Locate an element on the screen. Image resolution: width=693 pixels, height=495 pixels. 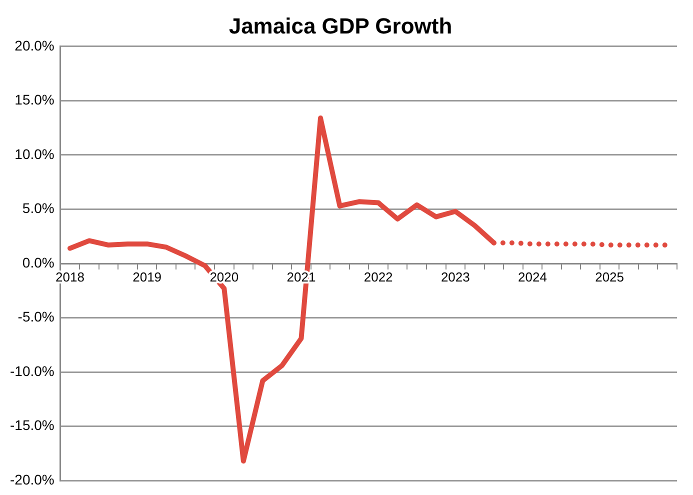
y-tick-label: -10.0% is located at coordinates (32, 370).